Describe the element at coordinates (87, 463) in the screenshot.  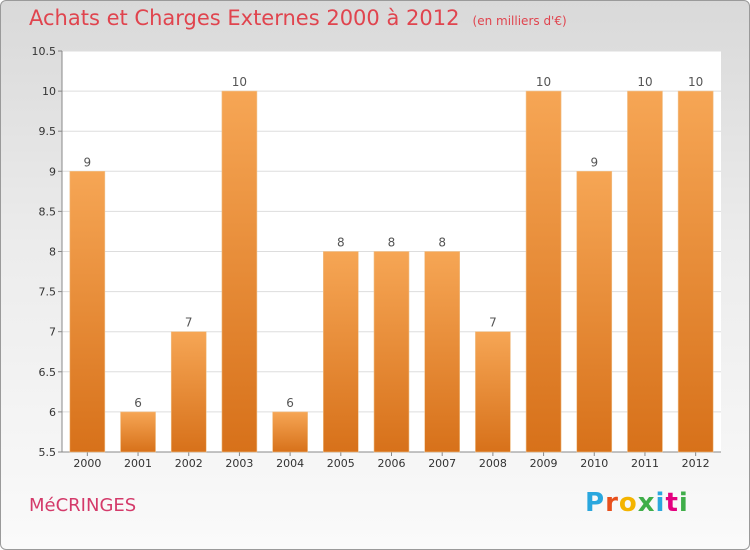
I see `x-tick-label-2000: 2000` at that location.